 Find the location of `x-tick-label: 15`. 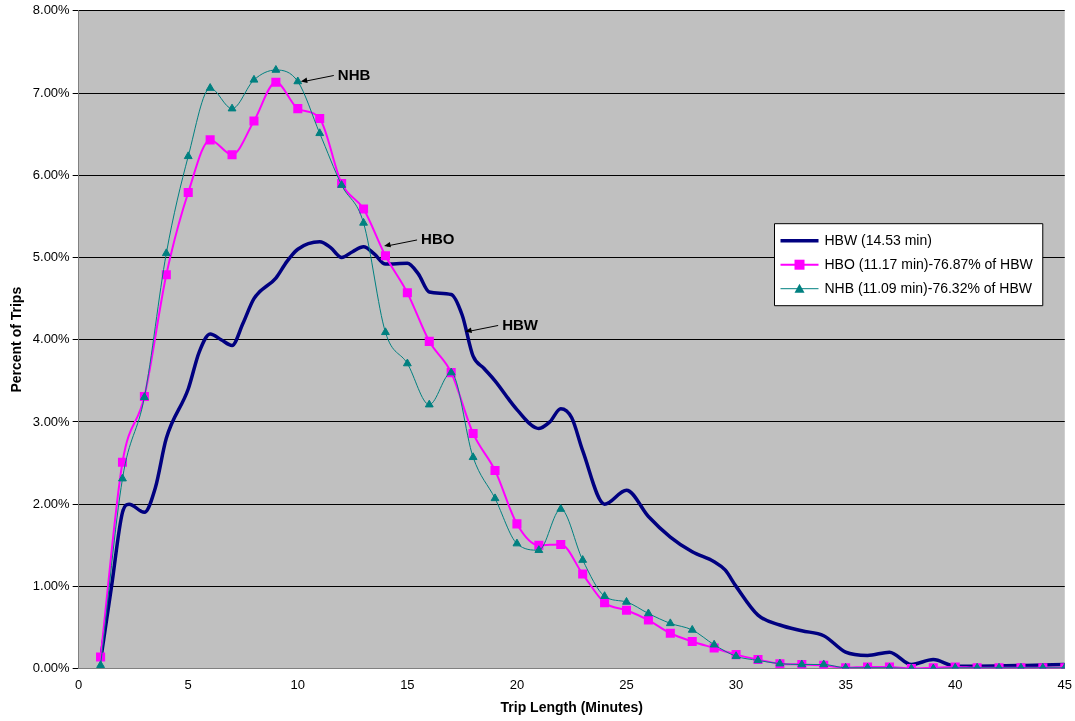

x-tick-label: 15 is located at coordinates (407, 684).